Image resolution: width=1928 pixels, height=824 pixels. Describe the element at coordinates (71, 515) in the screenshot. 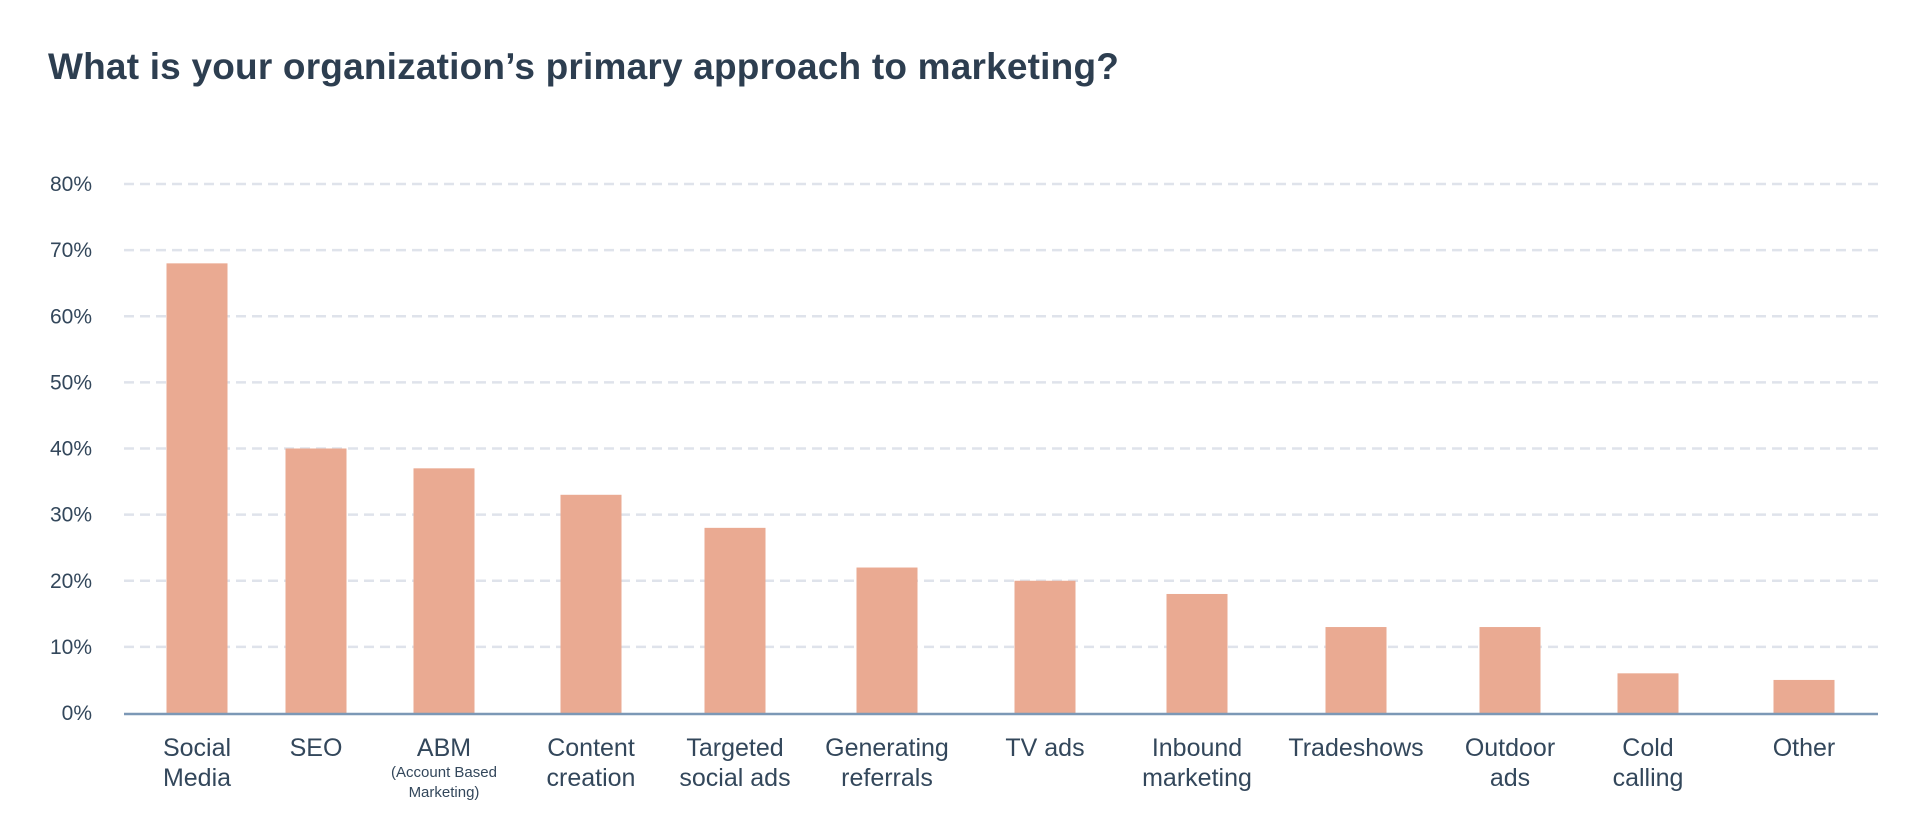

I see `y-tick-label: 30%` at that location.